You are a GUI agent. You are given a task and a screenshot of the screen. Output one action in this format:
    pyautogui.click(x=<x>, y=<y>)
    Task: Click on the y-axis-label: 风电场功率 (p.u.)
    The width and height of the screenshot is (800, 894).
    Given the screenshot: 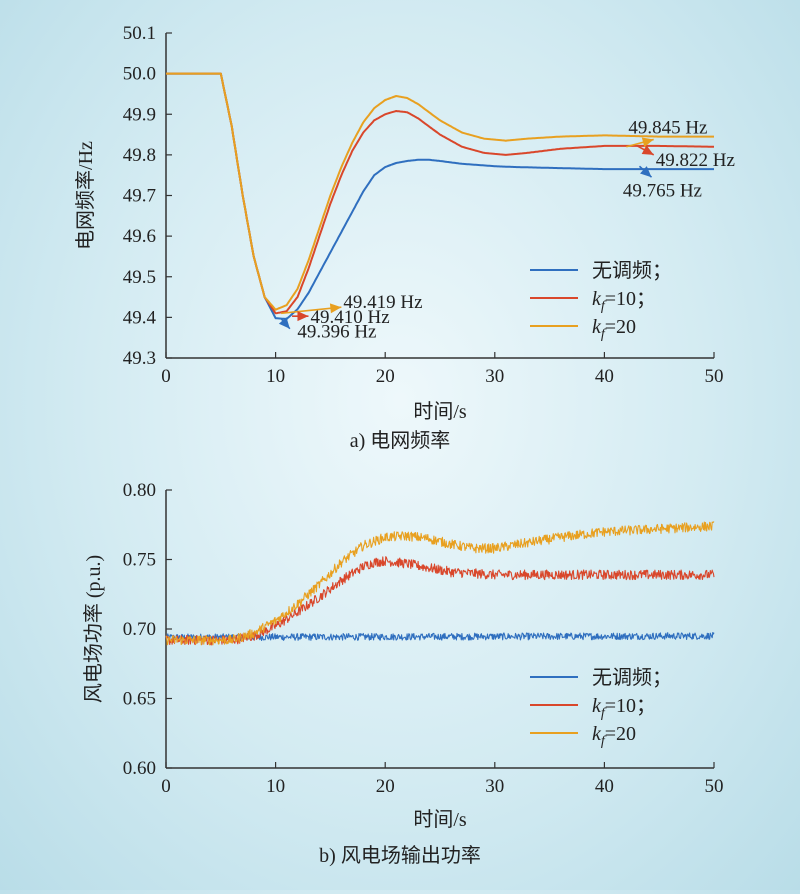 What is the action you would take?
    pyautogui.click(x=93, y=629)
    